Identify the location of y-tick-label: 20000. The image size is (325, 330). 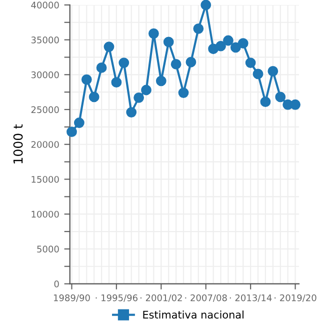
(45, 144).